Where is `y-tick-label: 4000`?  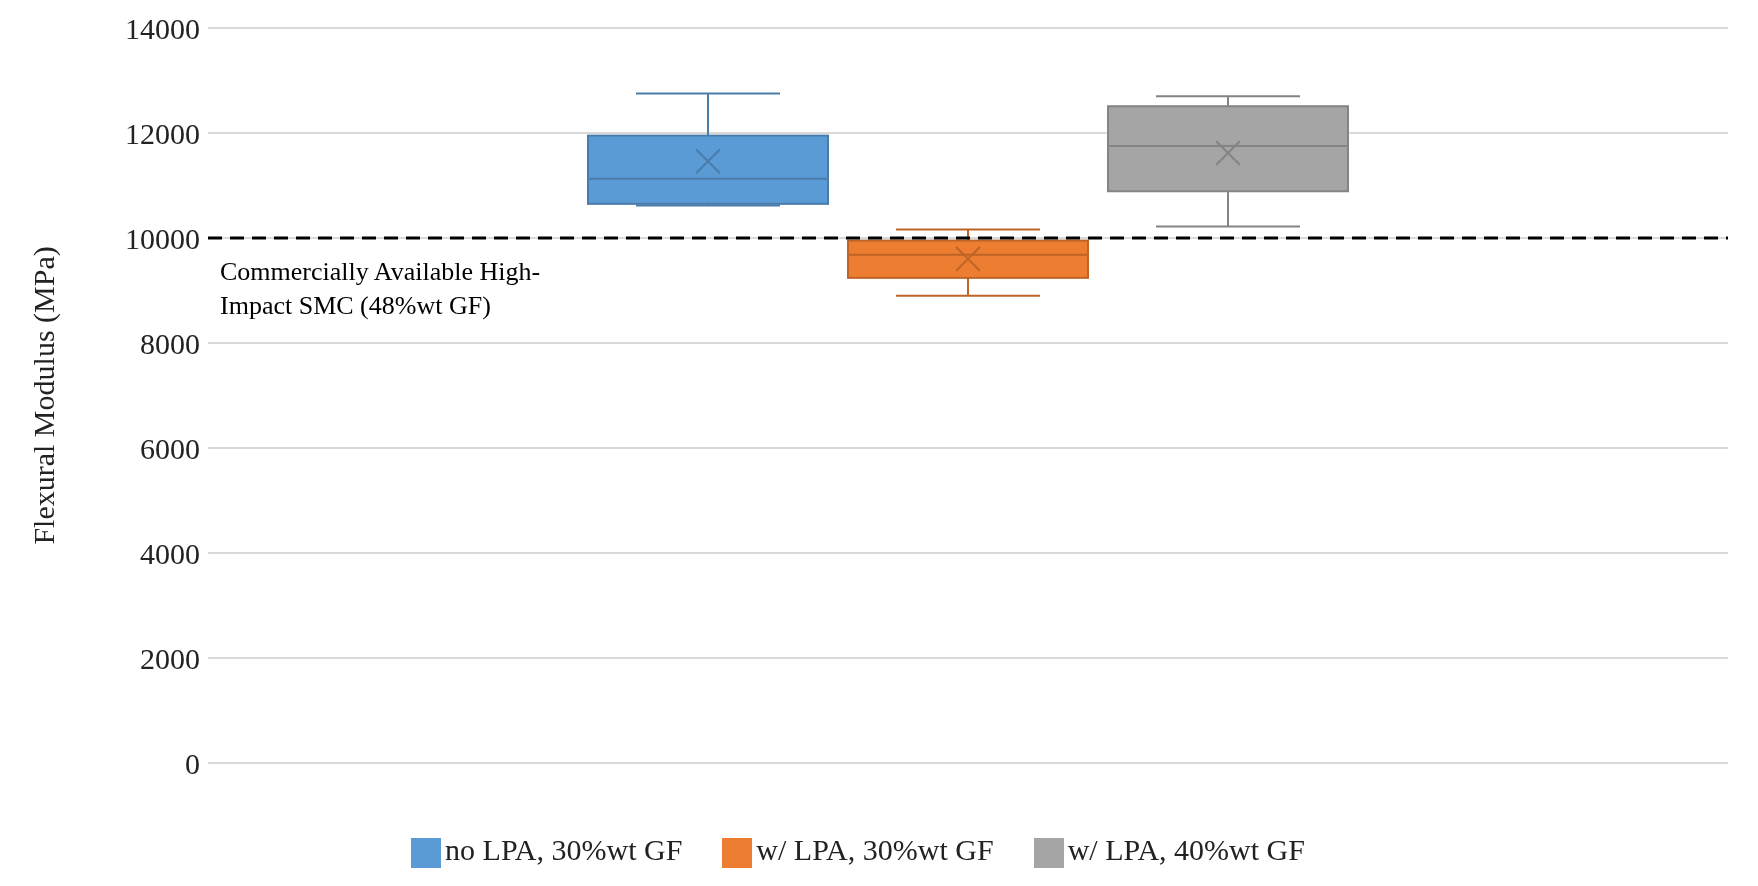 y-tick-label: 4000 is located at coordinates (170, 553).